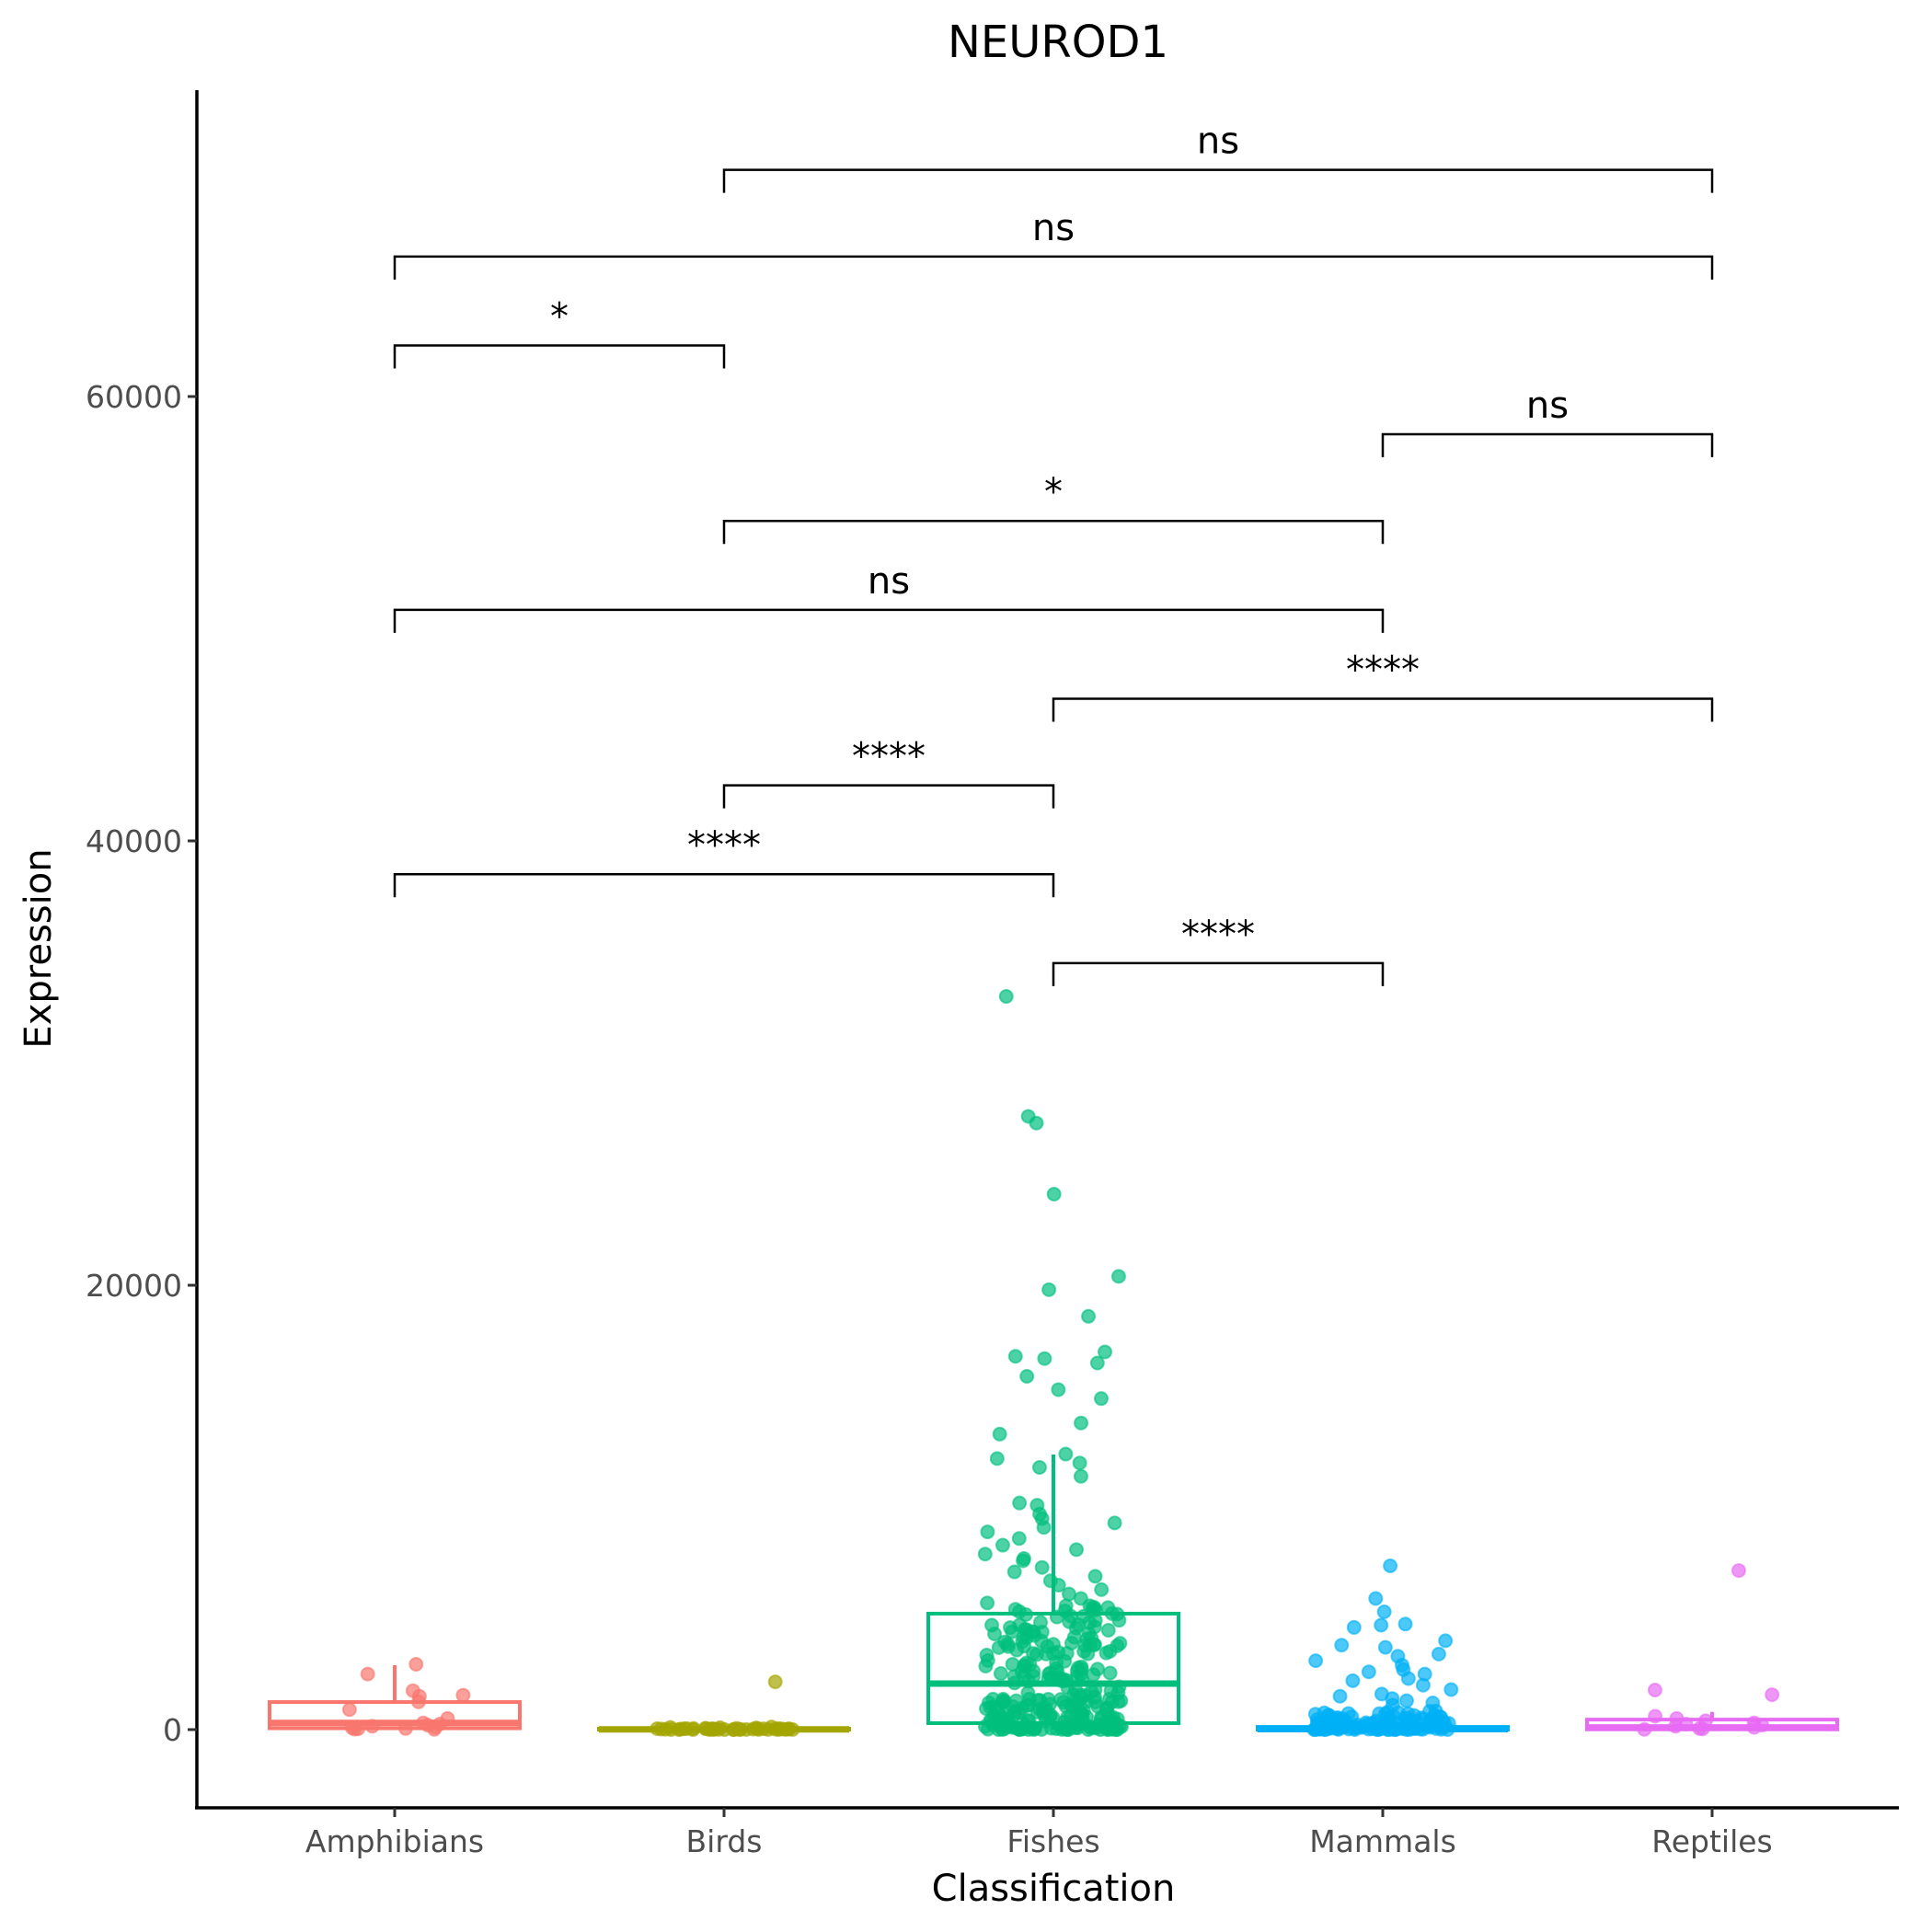 The width and height of the screenshot is (1932, 1932). I want to click on x-tick-label: Birds, so click(724, 1841).